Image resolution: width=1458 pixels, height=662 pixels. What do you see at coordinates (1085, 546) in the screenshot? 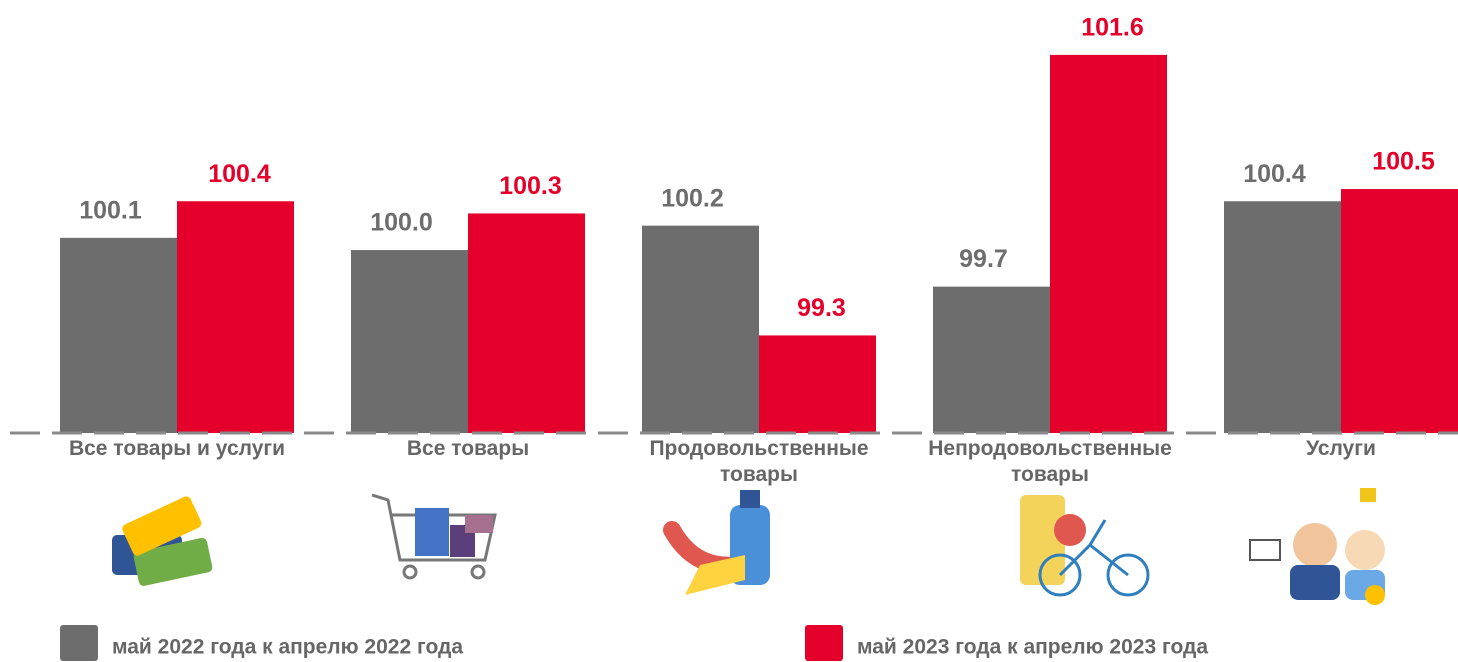
I see `icon-goods` at bounding box center [1085, 546].